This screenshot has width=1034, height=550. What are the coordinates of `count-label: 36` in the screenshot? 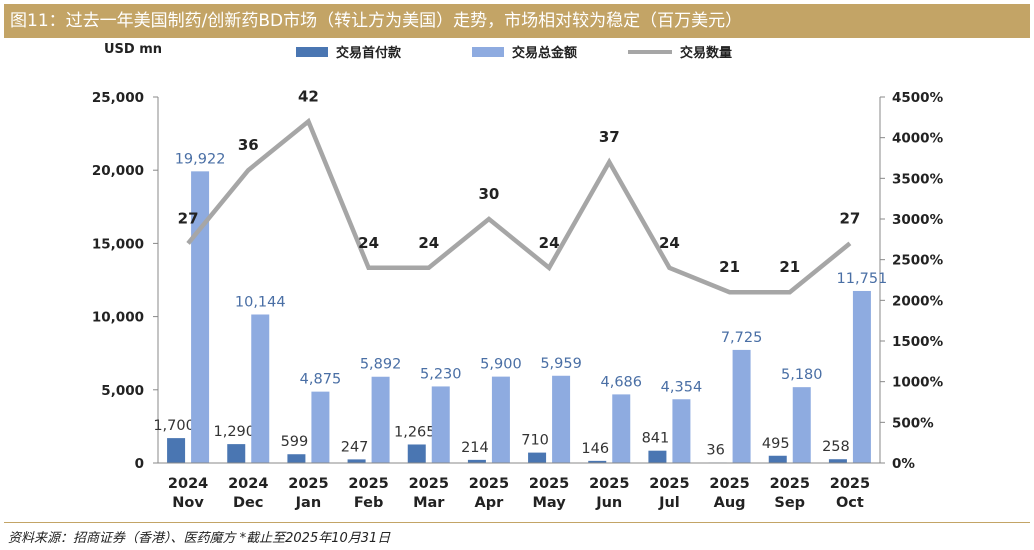 It's located at (248, 145).